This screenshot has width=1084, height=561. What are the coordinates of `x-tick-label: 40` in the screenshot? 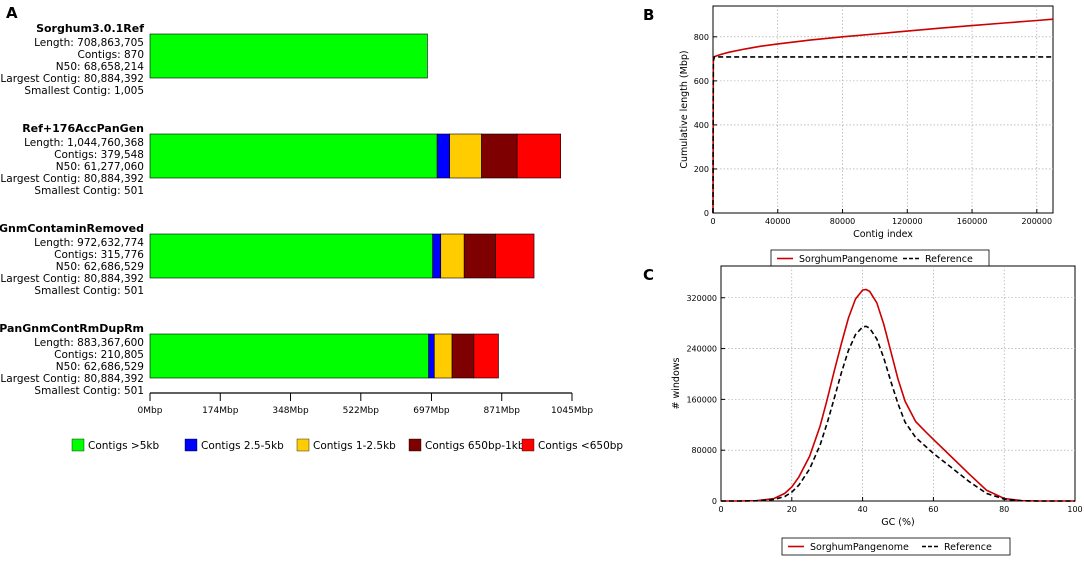 It's located at (863, 509).